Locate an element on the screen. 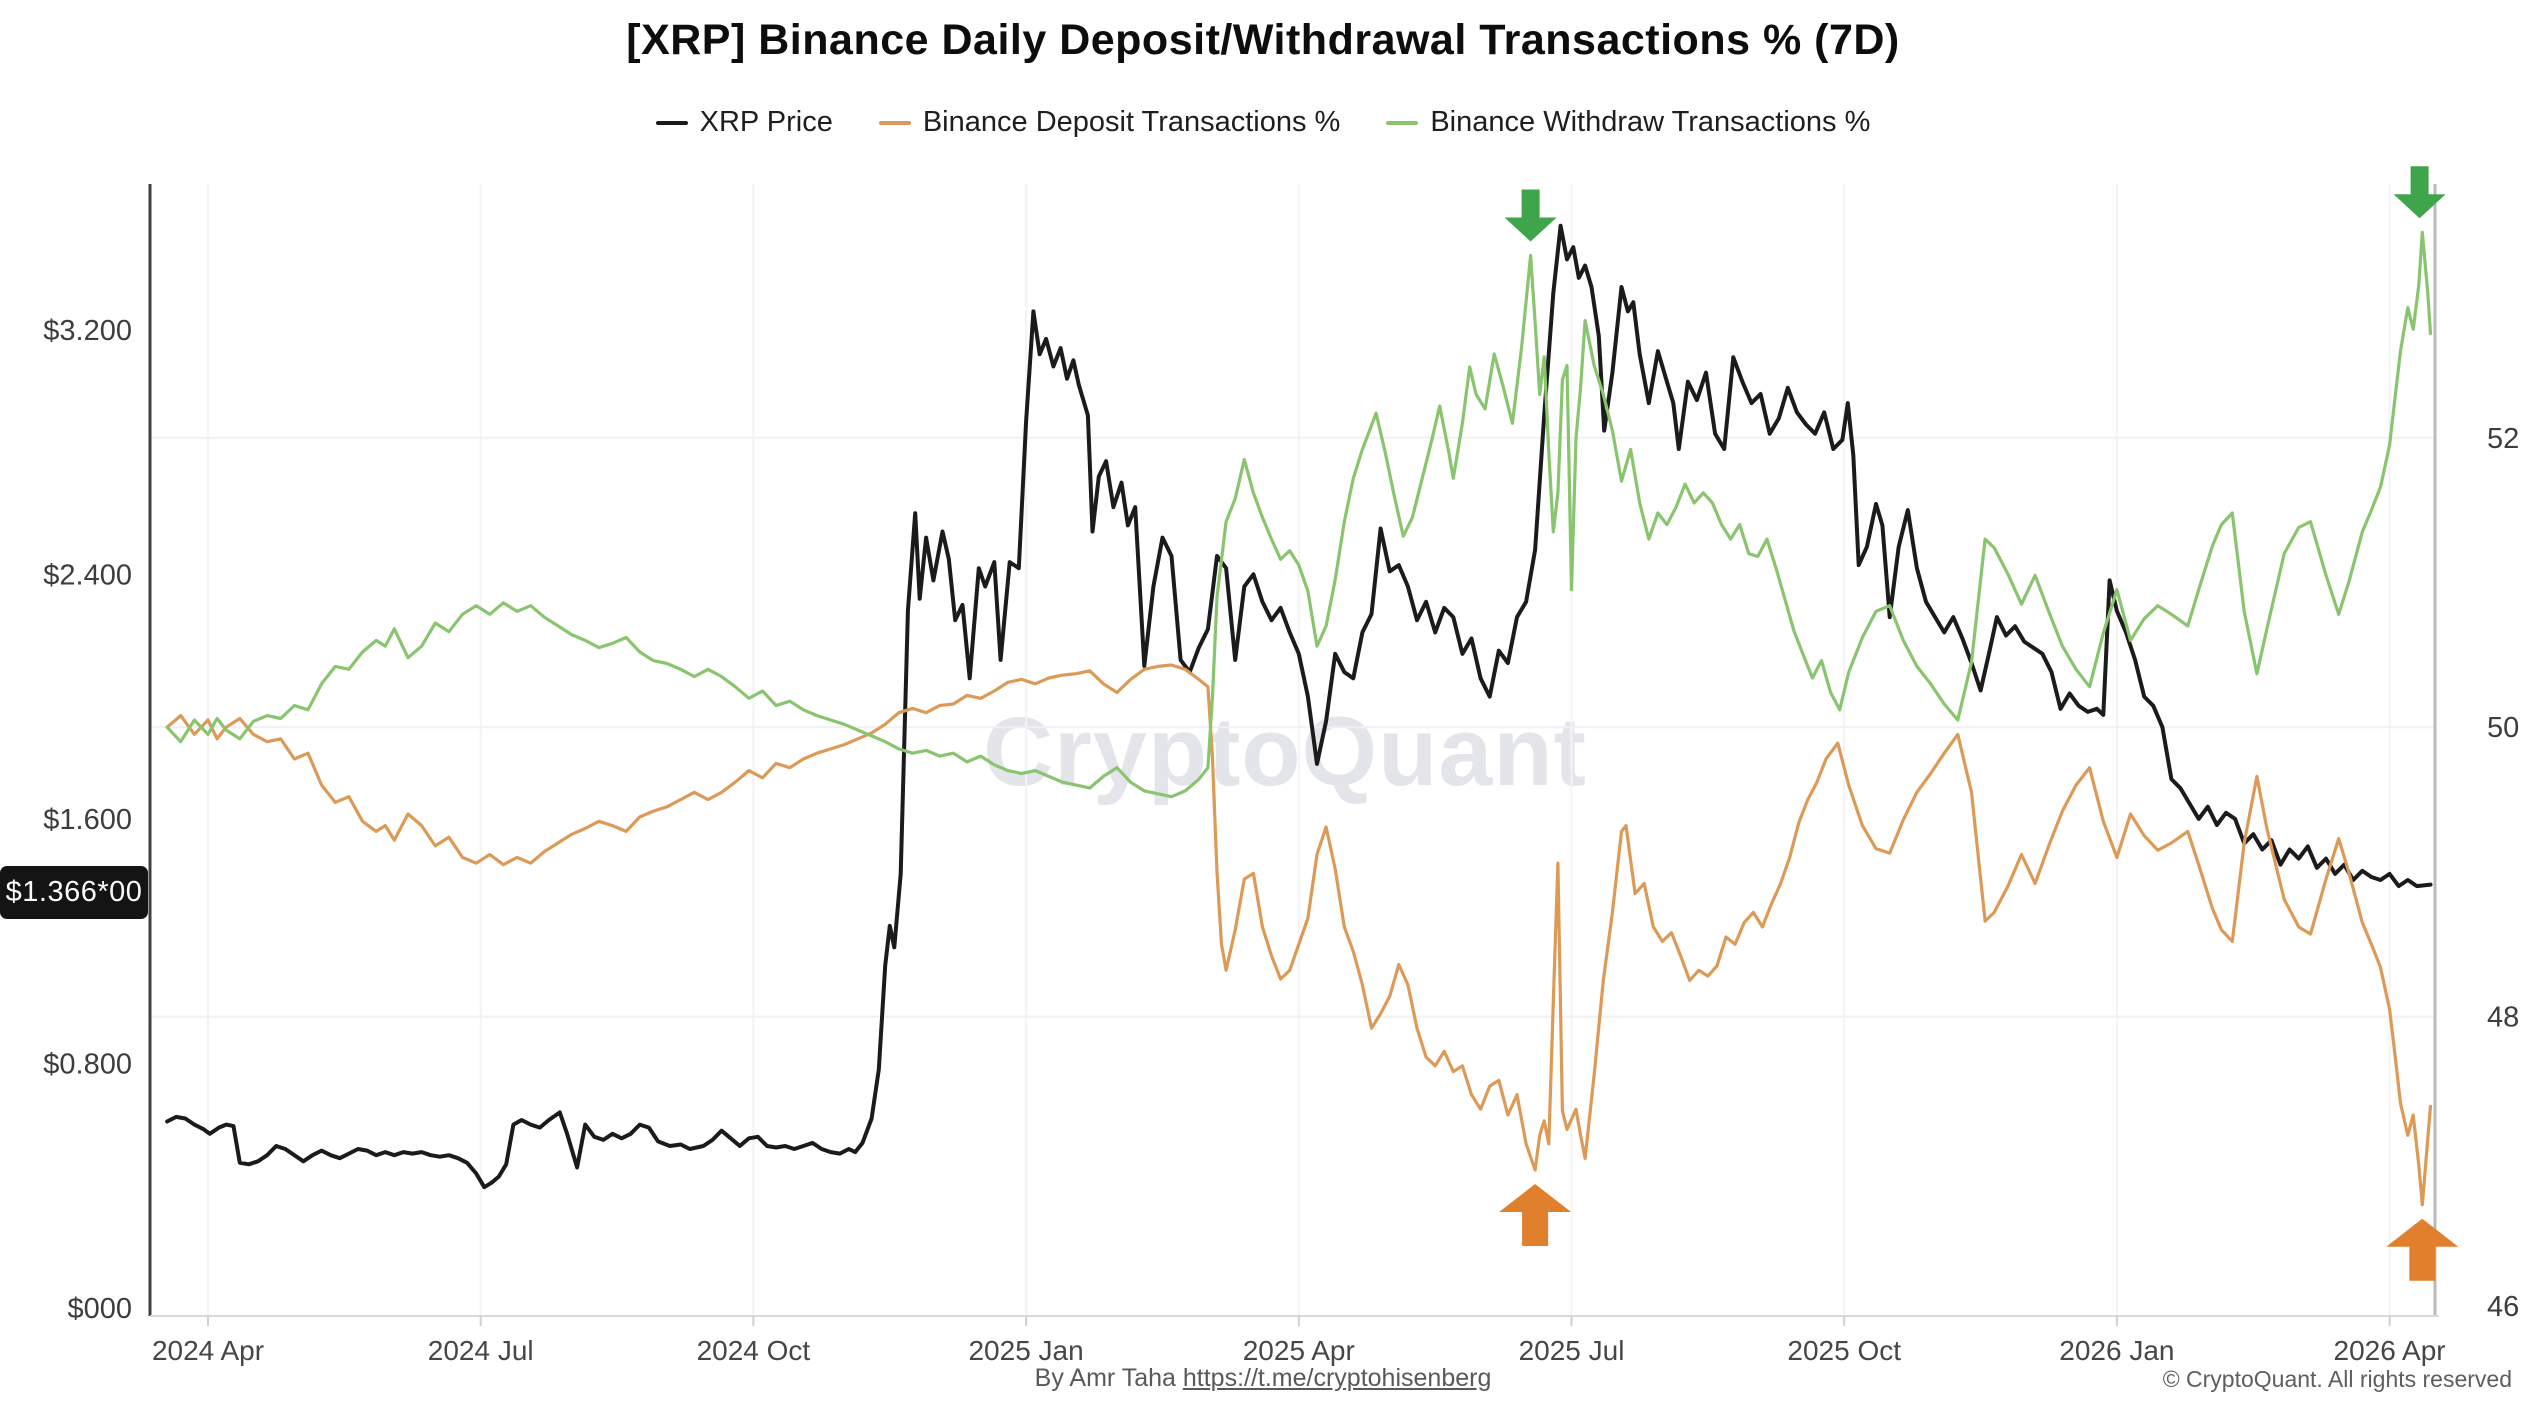  byline: By Amr Taha https://t.me/cryptohisenberg is located at coordinates (1263, 1378).